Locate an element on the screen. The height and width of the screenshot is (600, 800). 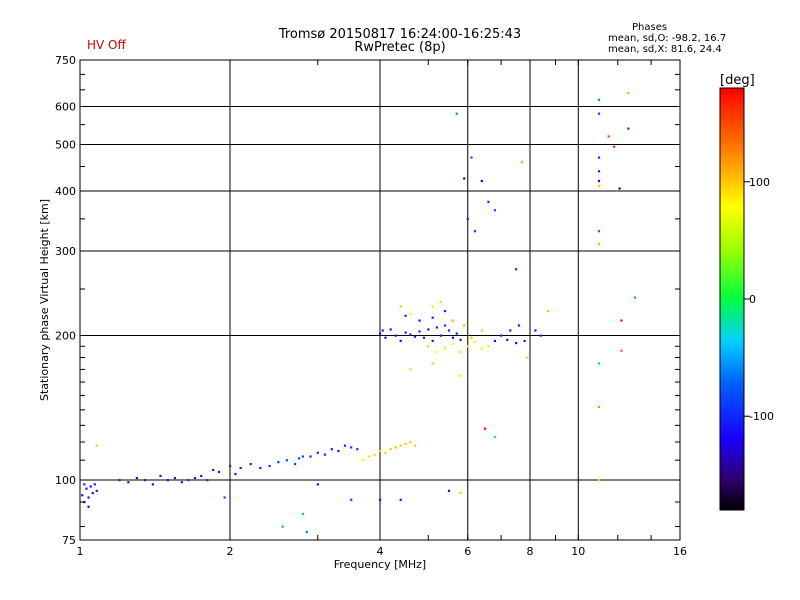
x-tick-label: 16 is located at coordinates (680, 551).